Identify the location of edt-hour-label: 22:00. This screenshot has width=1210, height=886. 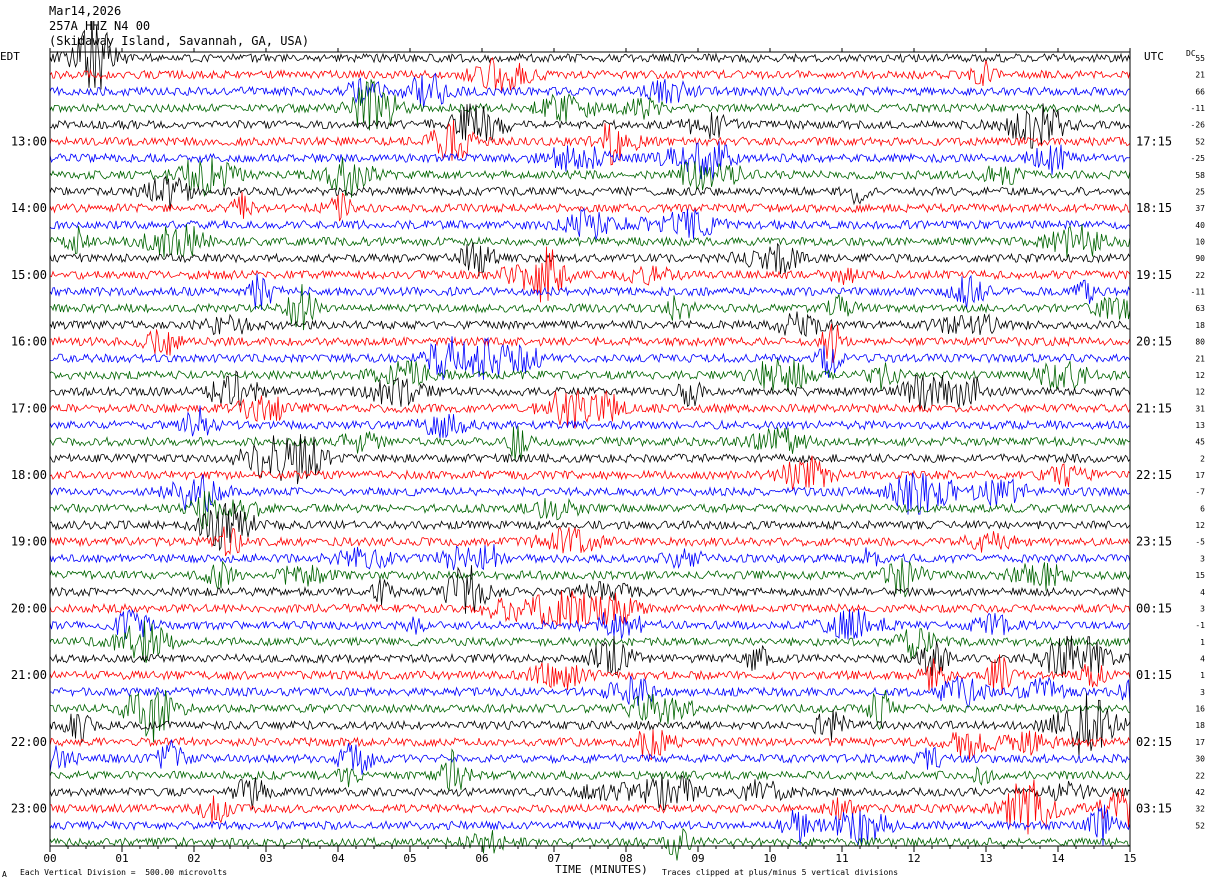
(29, 742).